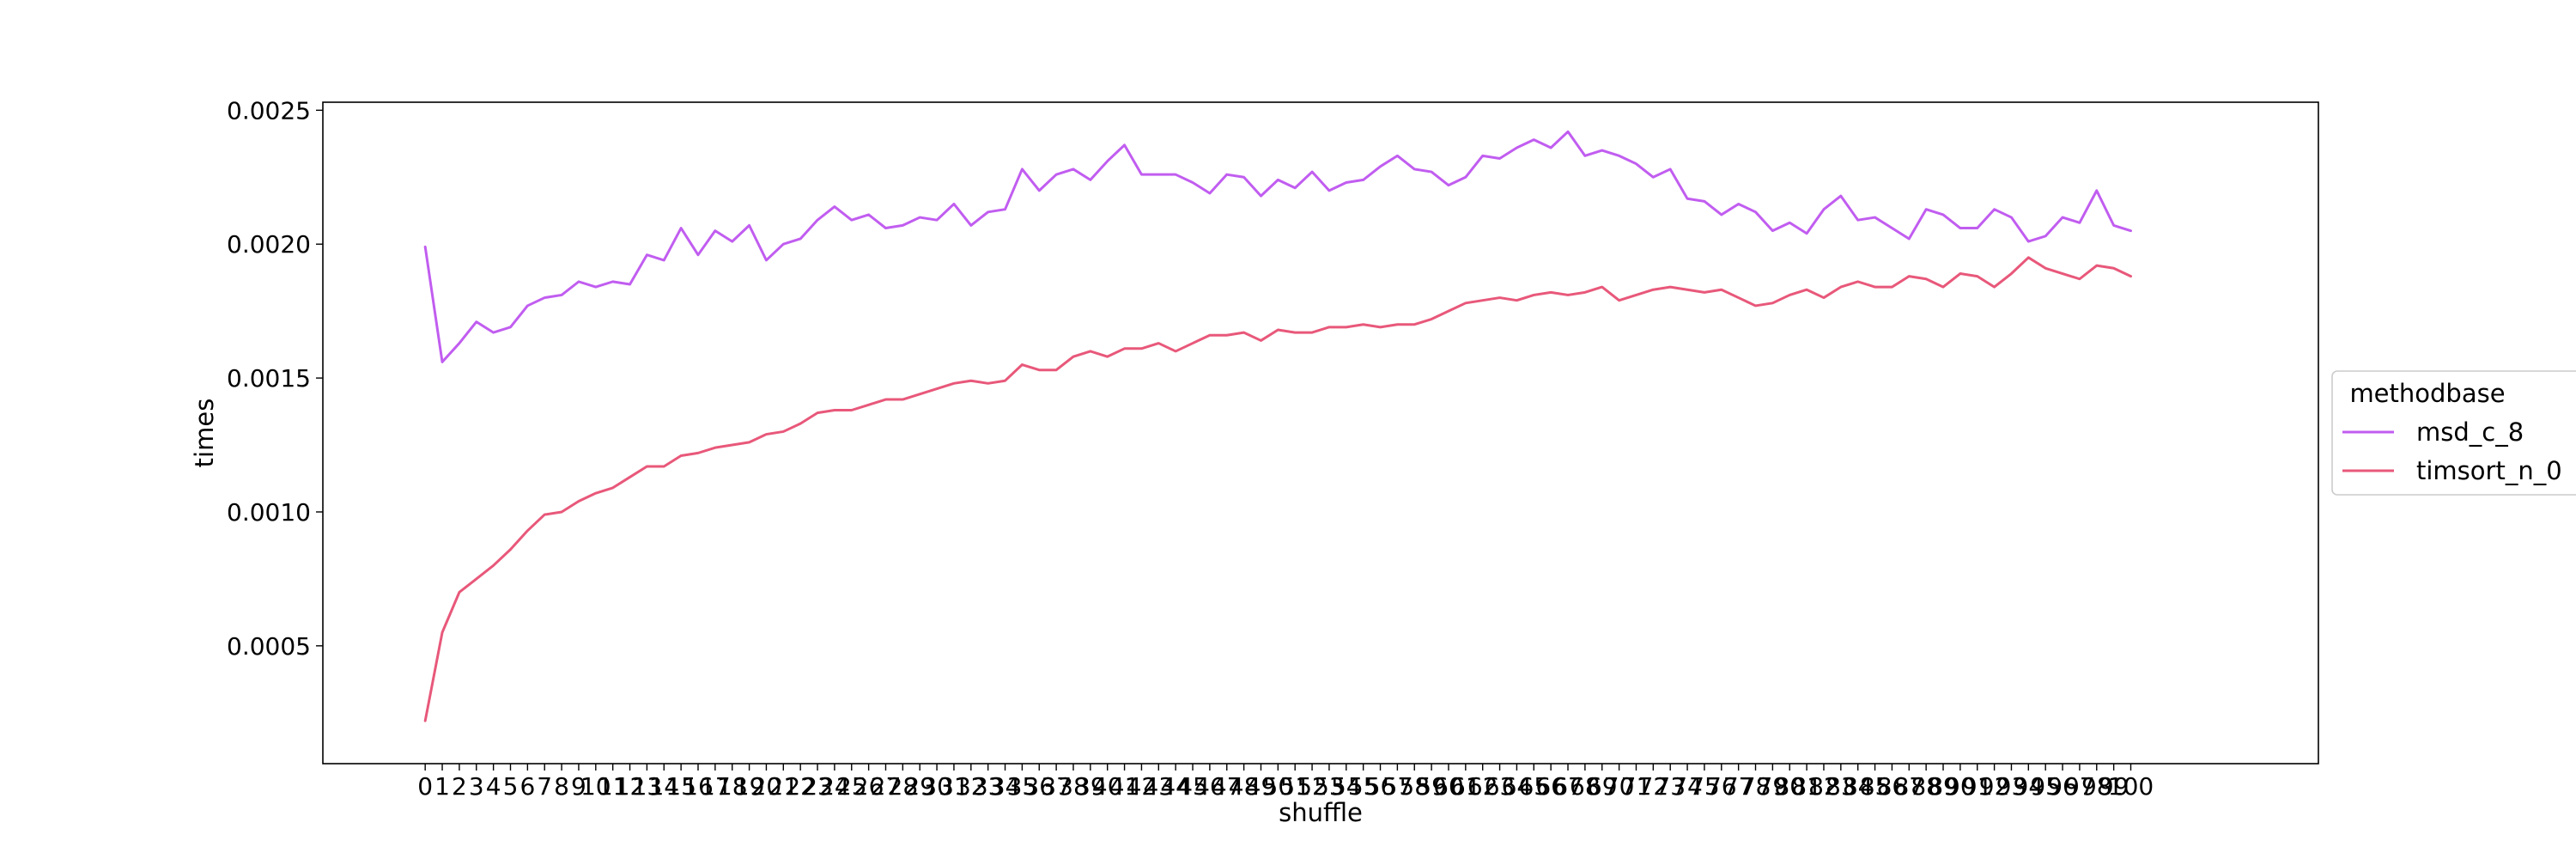 Image resolution: width=2576 pixels, height=859 pixels. I want to click on y-axis-label: times, so click(204, 434).